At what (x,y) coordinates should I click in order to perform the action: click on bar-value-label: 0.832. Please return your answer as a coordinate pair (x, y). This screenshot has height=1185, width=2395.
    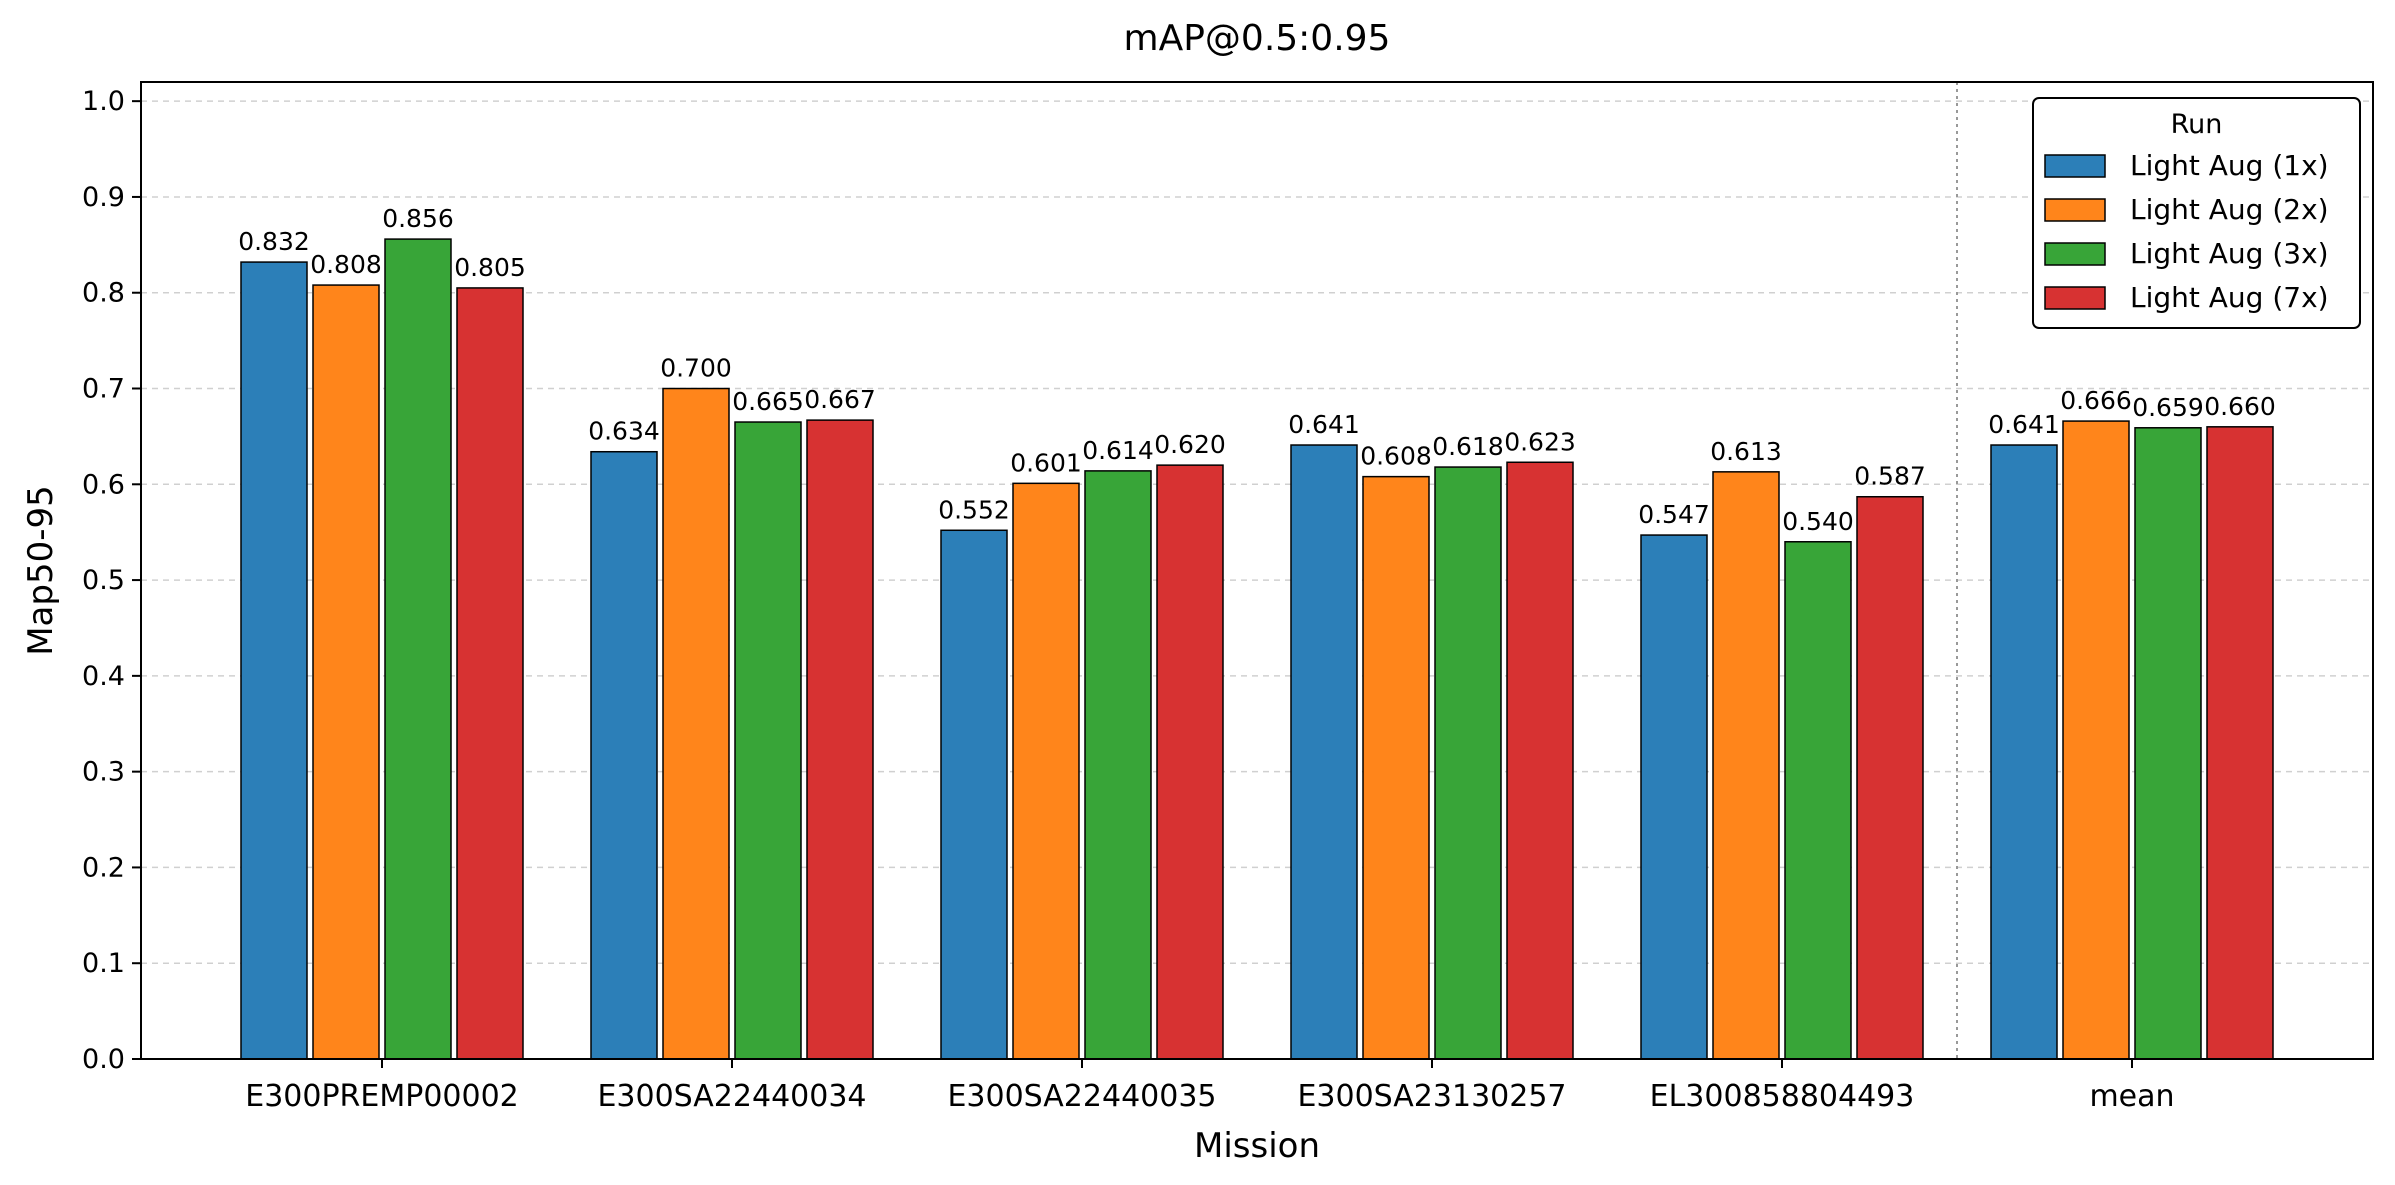
    Looking at the image, I should click on (274, 241).